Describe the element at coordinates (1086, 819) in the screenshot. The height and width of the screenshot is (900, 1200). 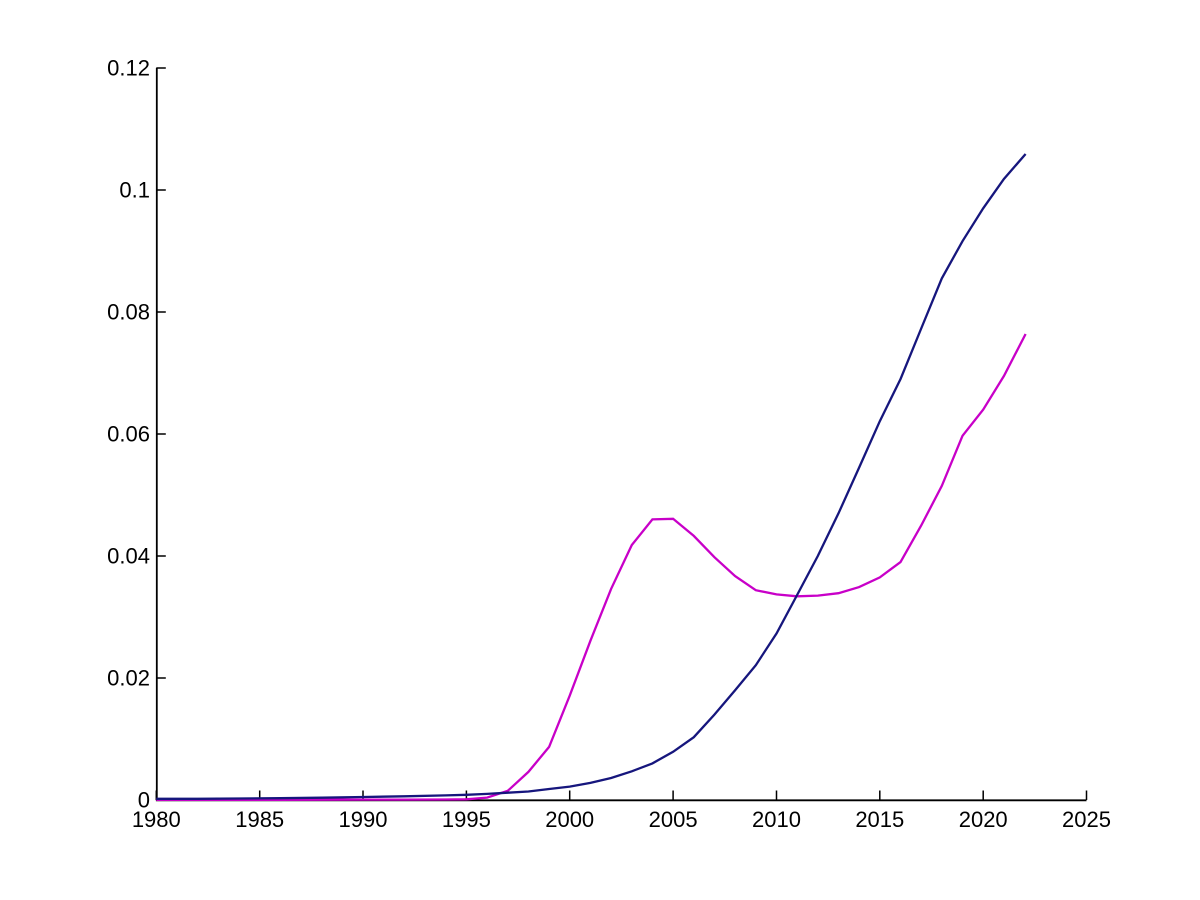
I see `svg-text: 2025` at that location.